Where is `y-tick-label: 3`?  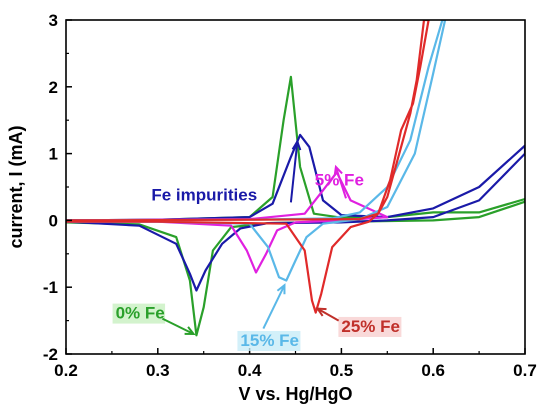 y-tick-label: 3 is located at coordinates (53, 20).